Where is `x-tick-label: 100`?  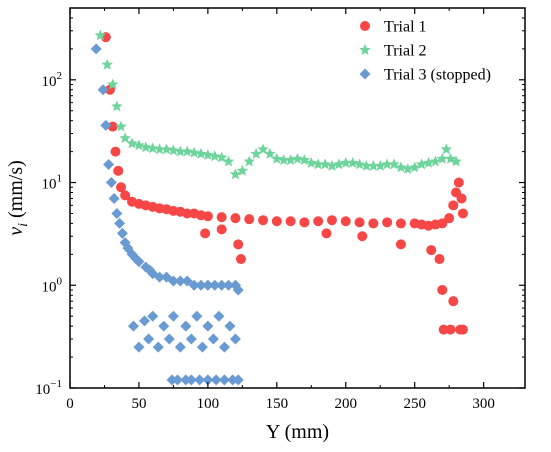 x-tick-label: 100 is located at coordinates (208, 404).